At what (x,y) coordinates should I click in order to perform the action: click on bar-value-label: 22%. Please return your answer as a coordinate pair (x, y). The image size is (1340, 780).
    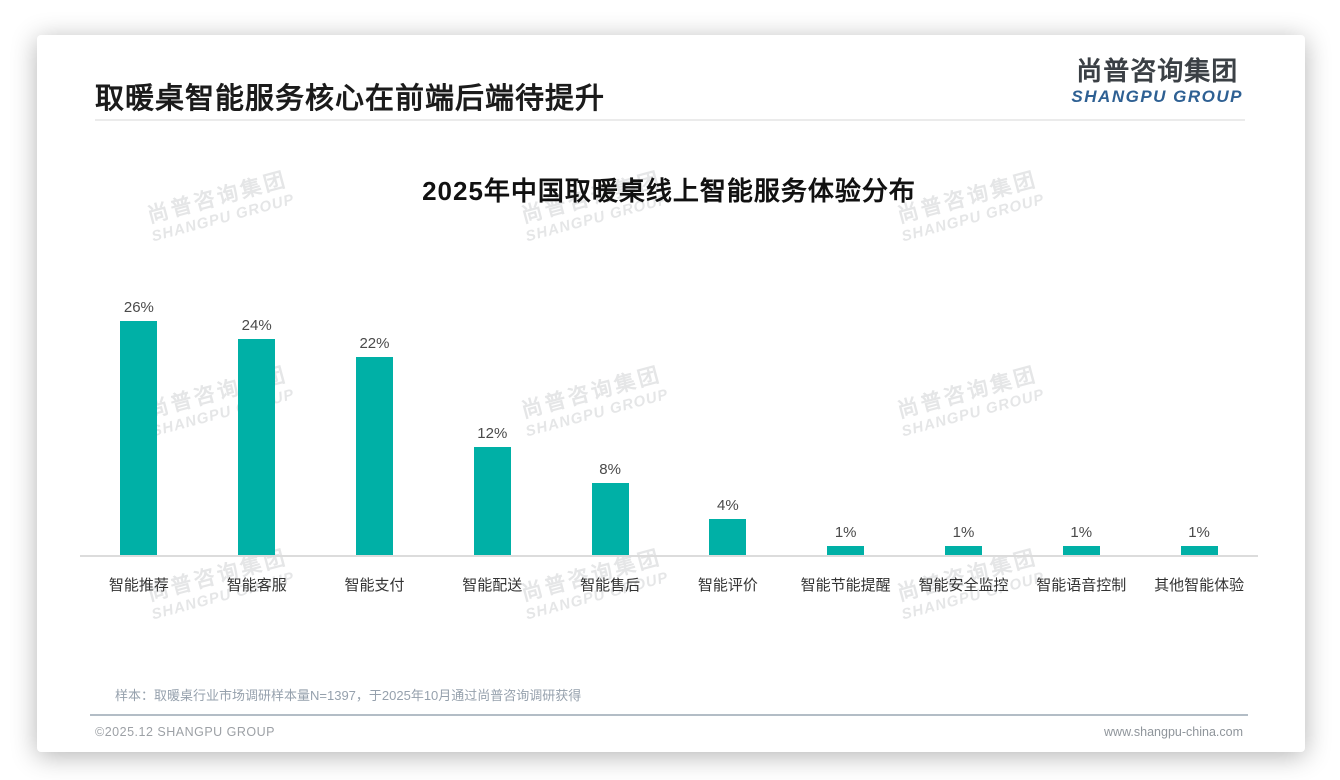
    Looking at the image, I should click on (374, 343).